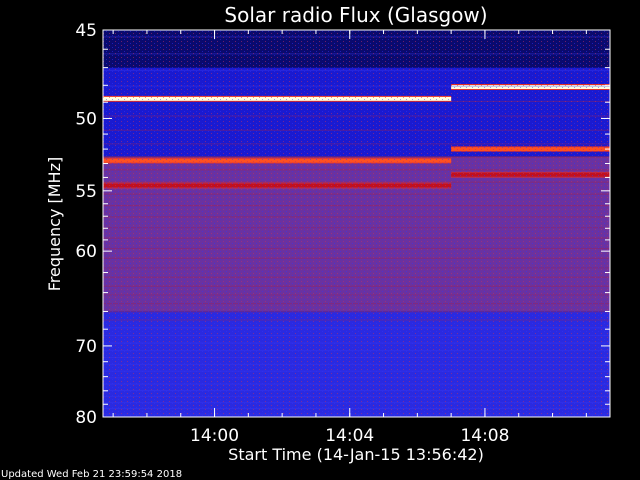  Describe the element at coordinates (86, 31) in the screenshot. I see `y-tick-label: 45` at that location.